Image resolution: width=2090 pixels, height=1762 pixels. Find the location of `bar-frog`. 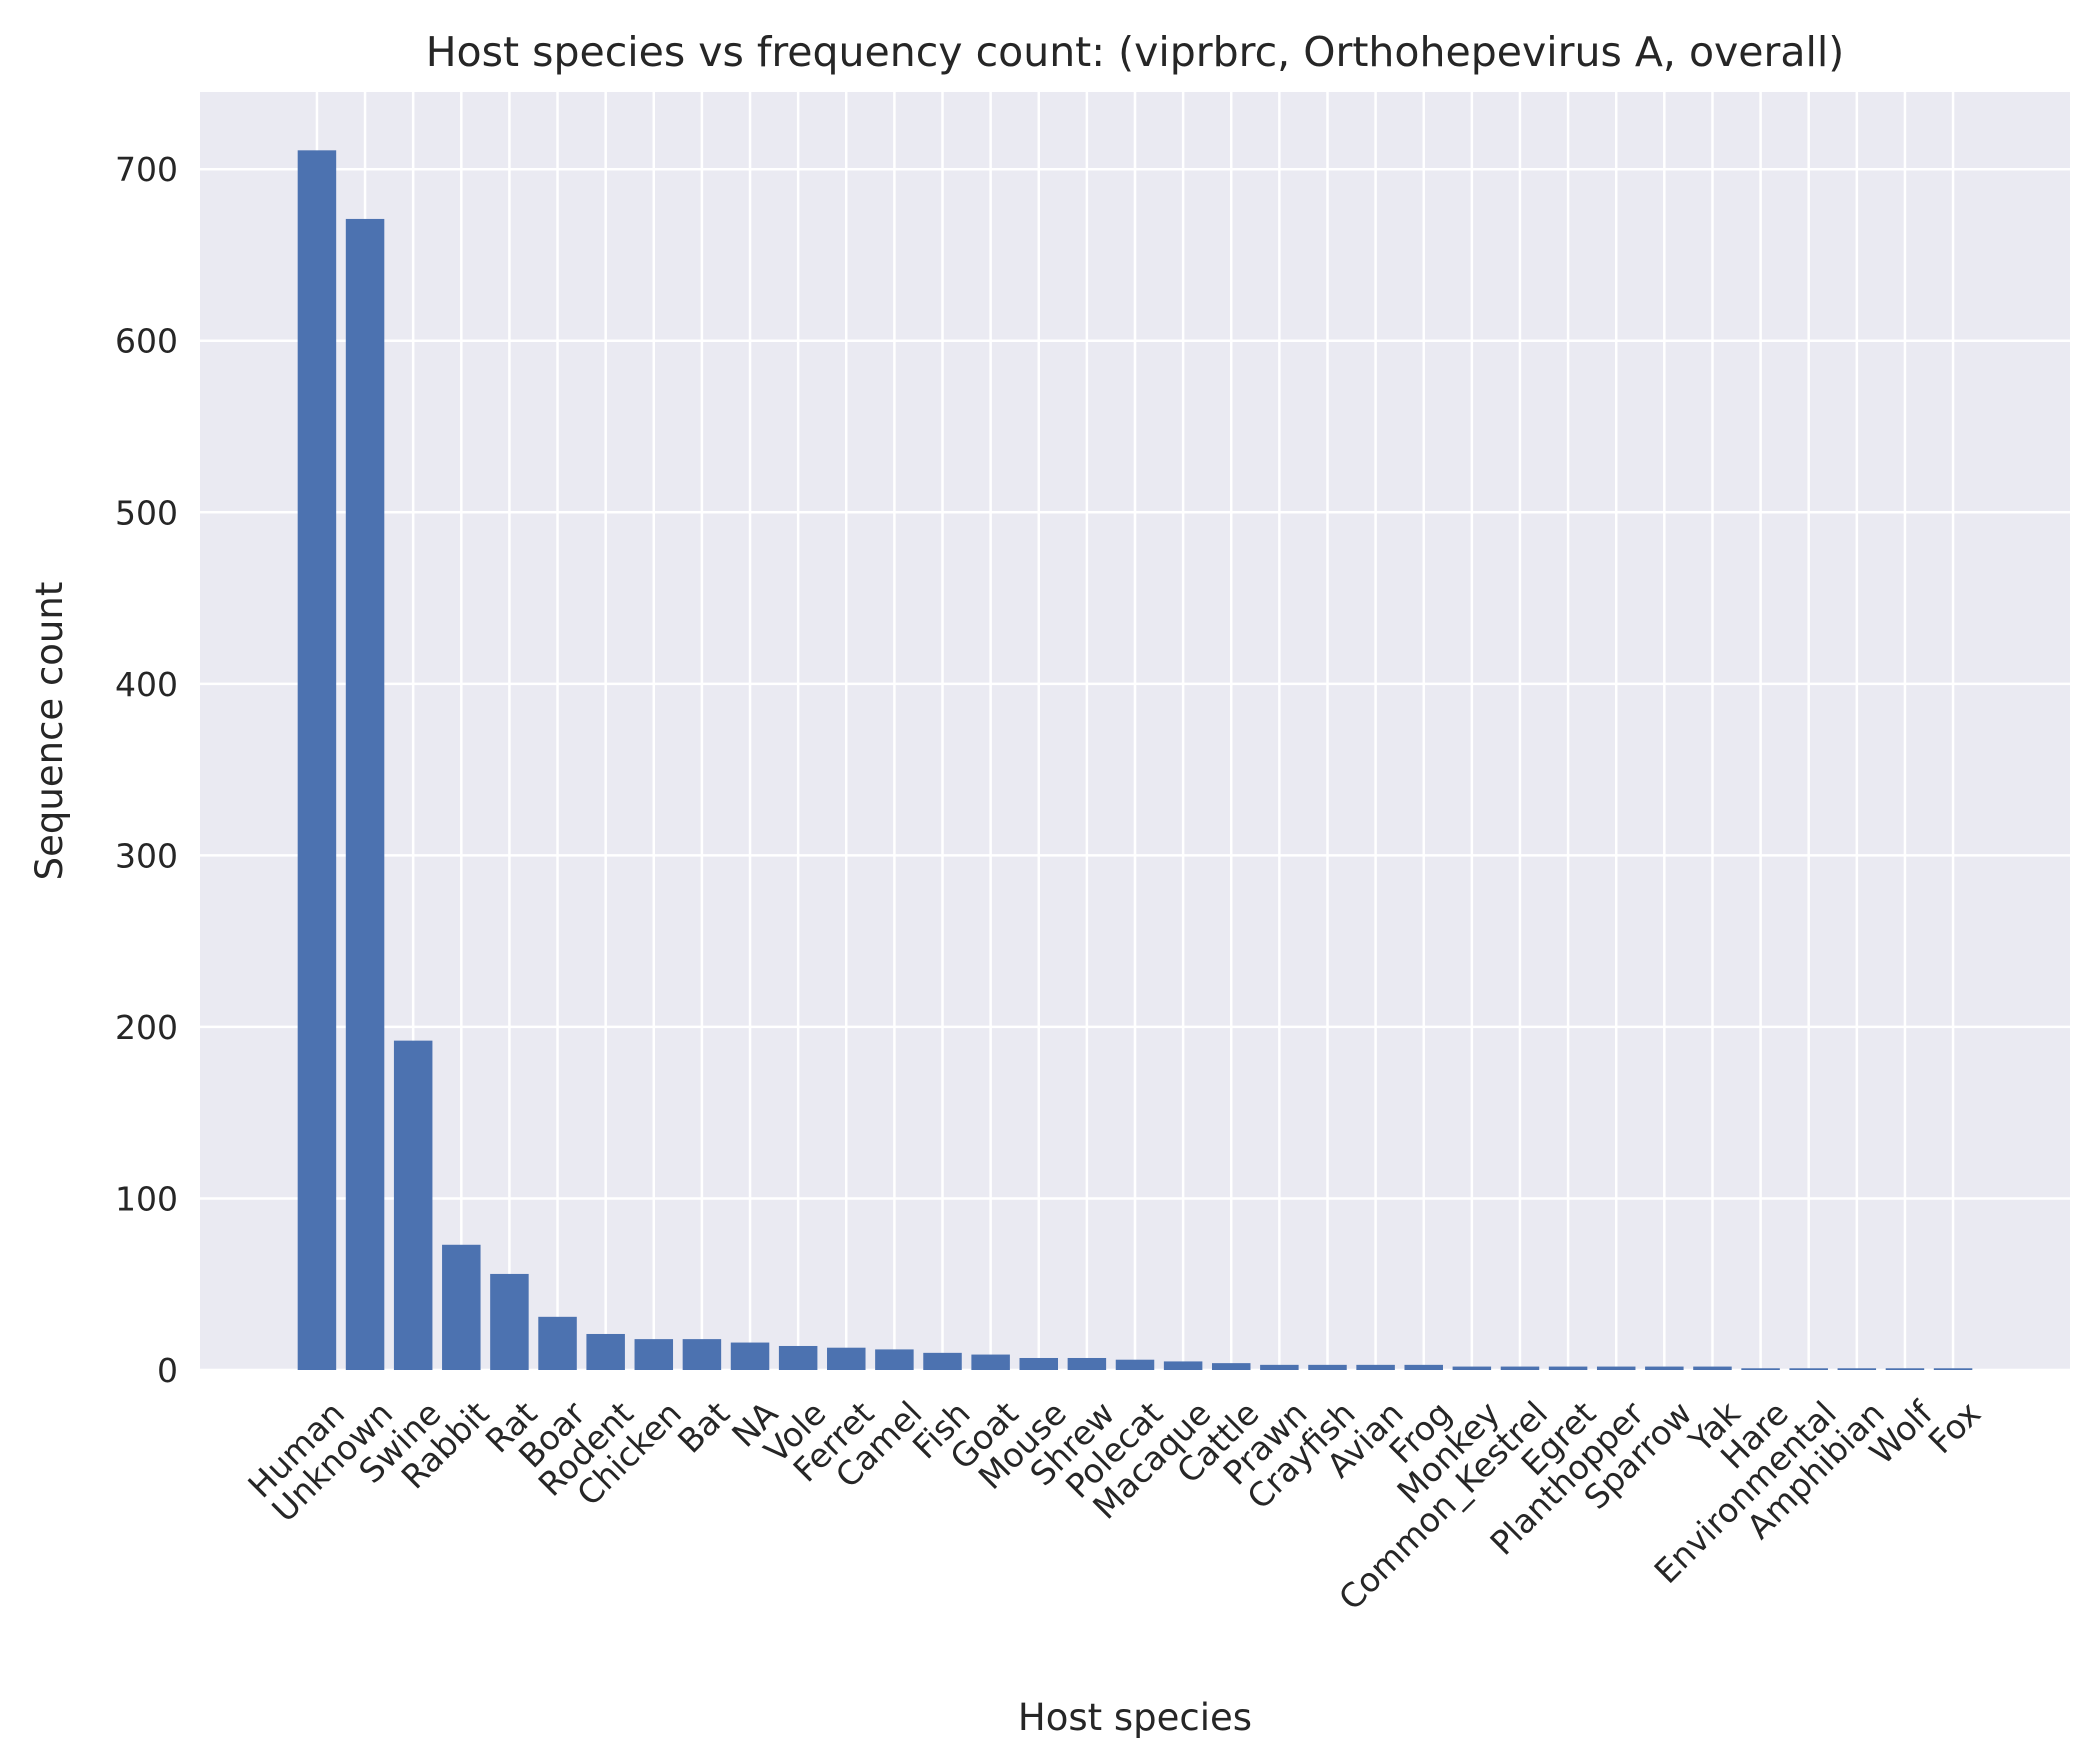

bar-frog is located at coordinates (1423, 1367).